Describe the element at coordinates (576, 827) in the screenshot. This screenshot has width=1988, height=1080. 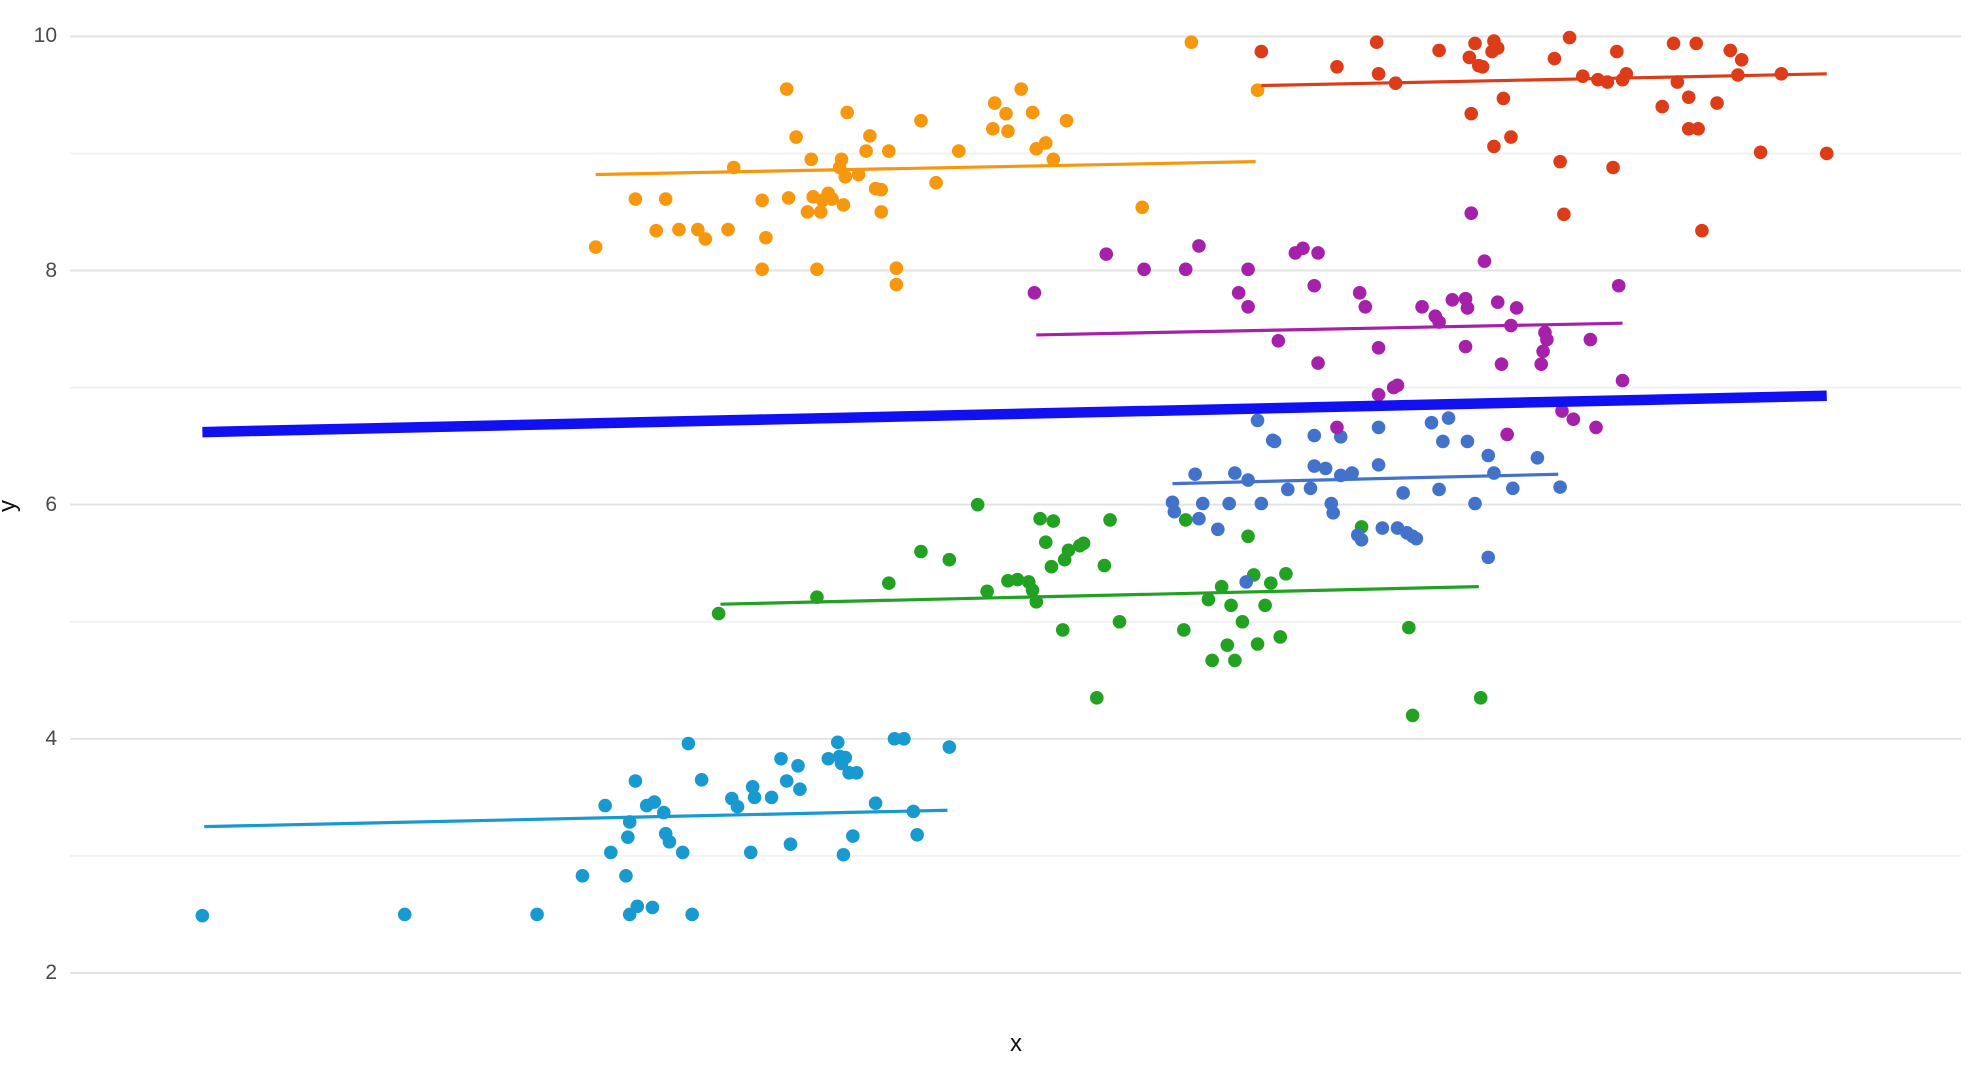
I see `series-group-cyan` at that location.